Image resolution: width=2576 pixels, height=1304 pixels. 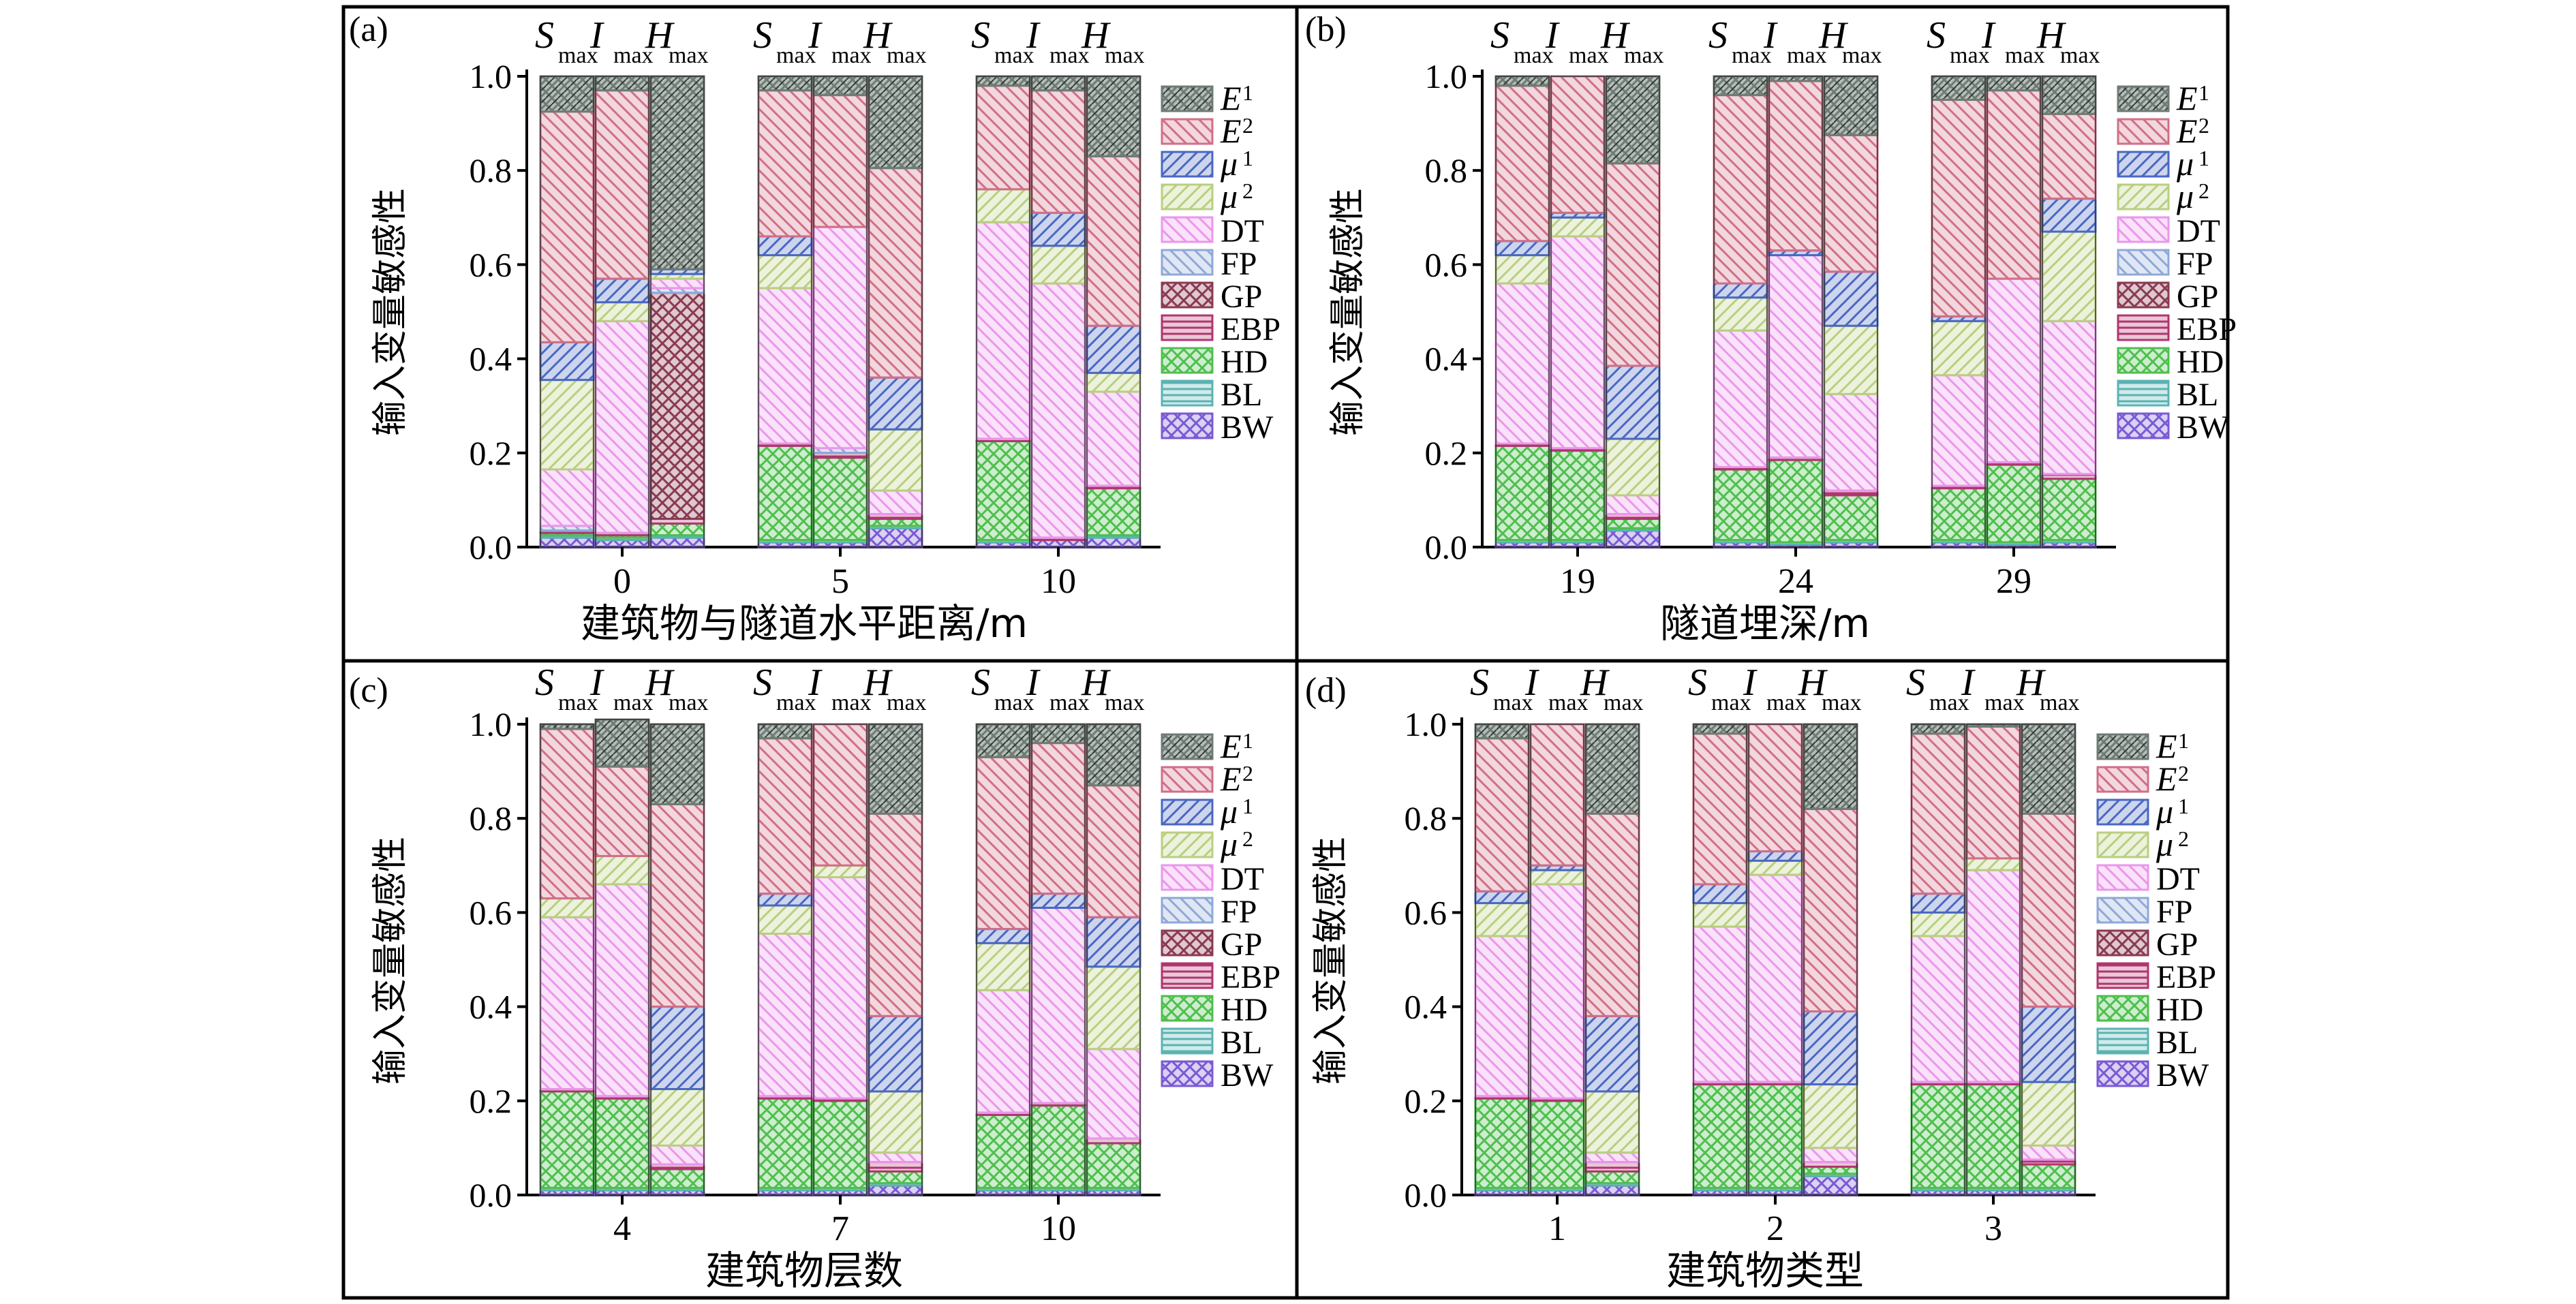 I want to click on bar-segment-mu2, so click(x=1058, y=265).